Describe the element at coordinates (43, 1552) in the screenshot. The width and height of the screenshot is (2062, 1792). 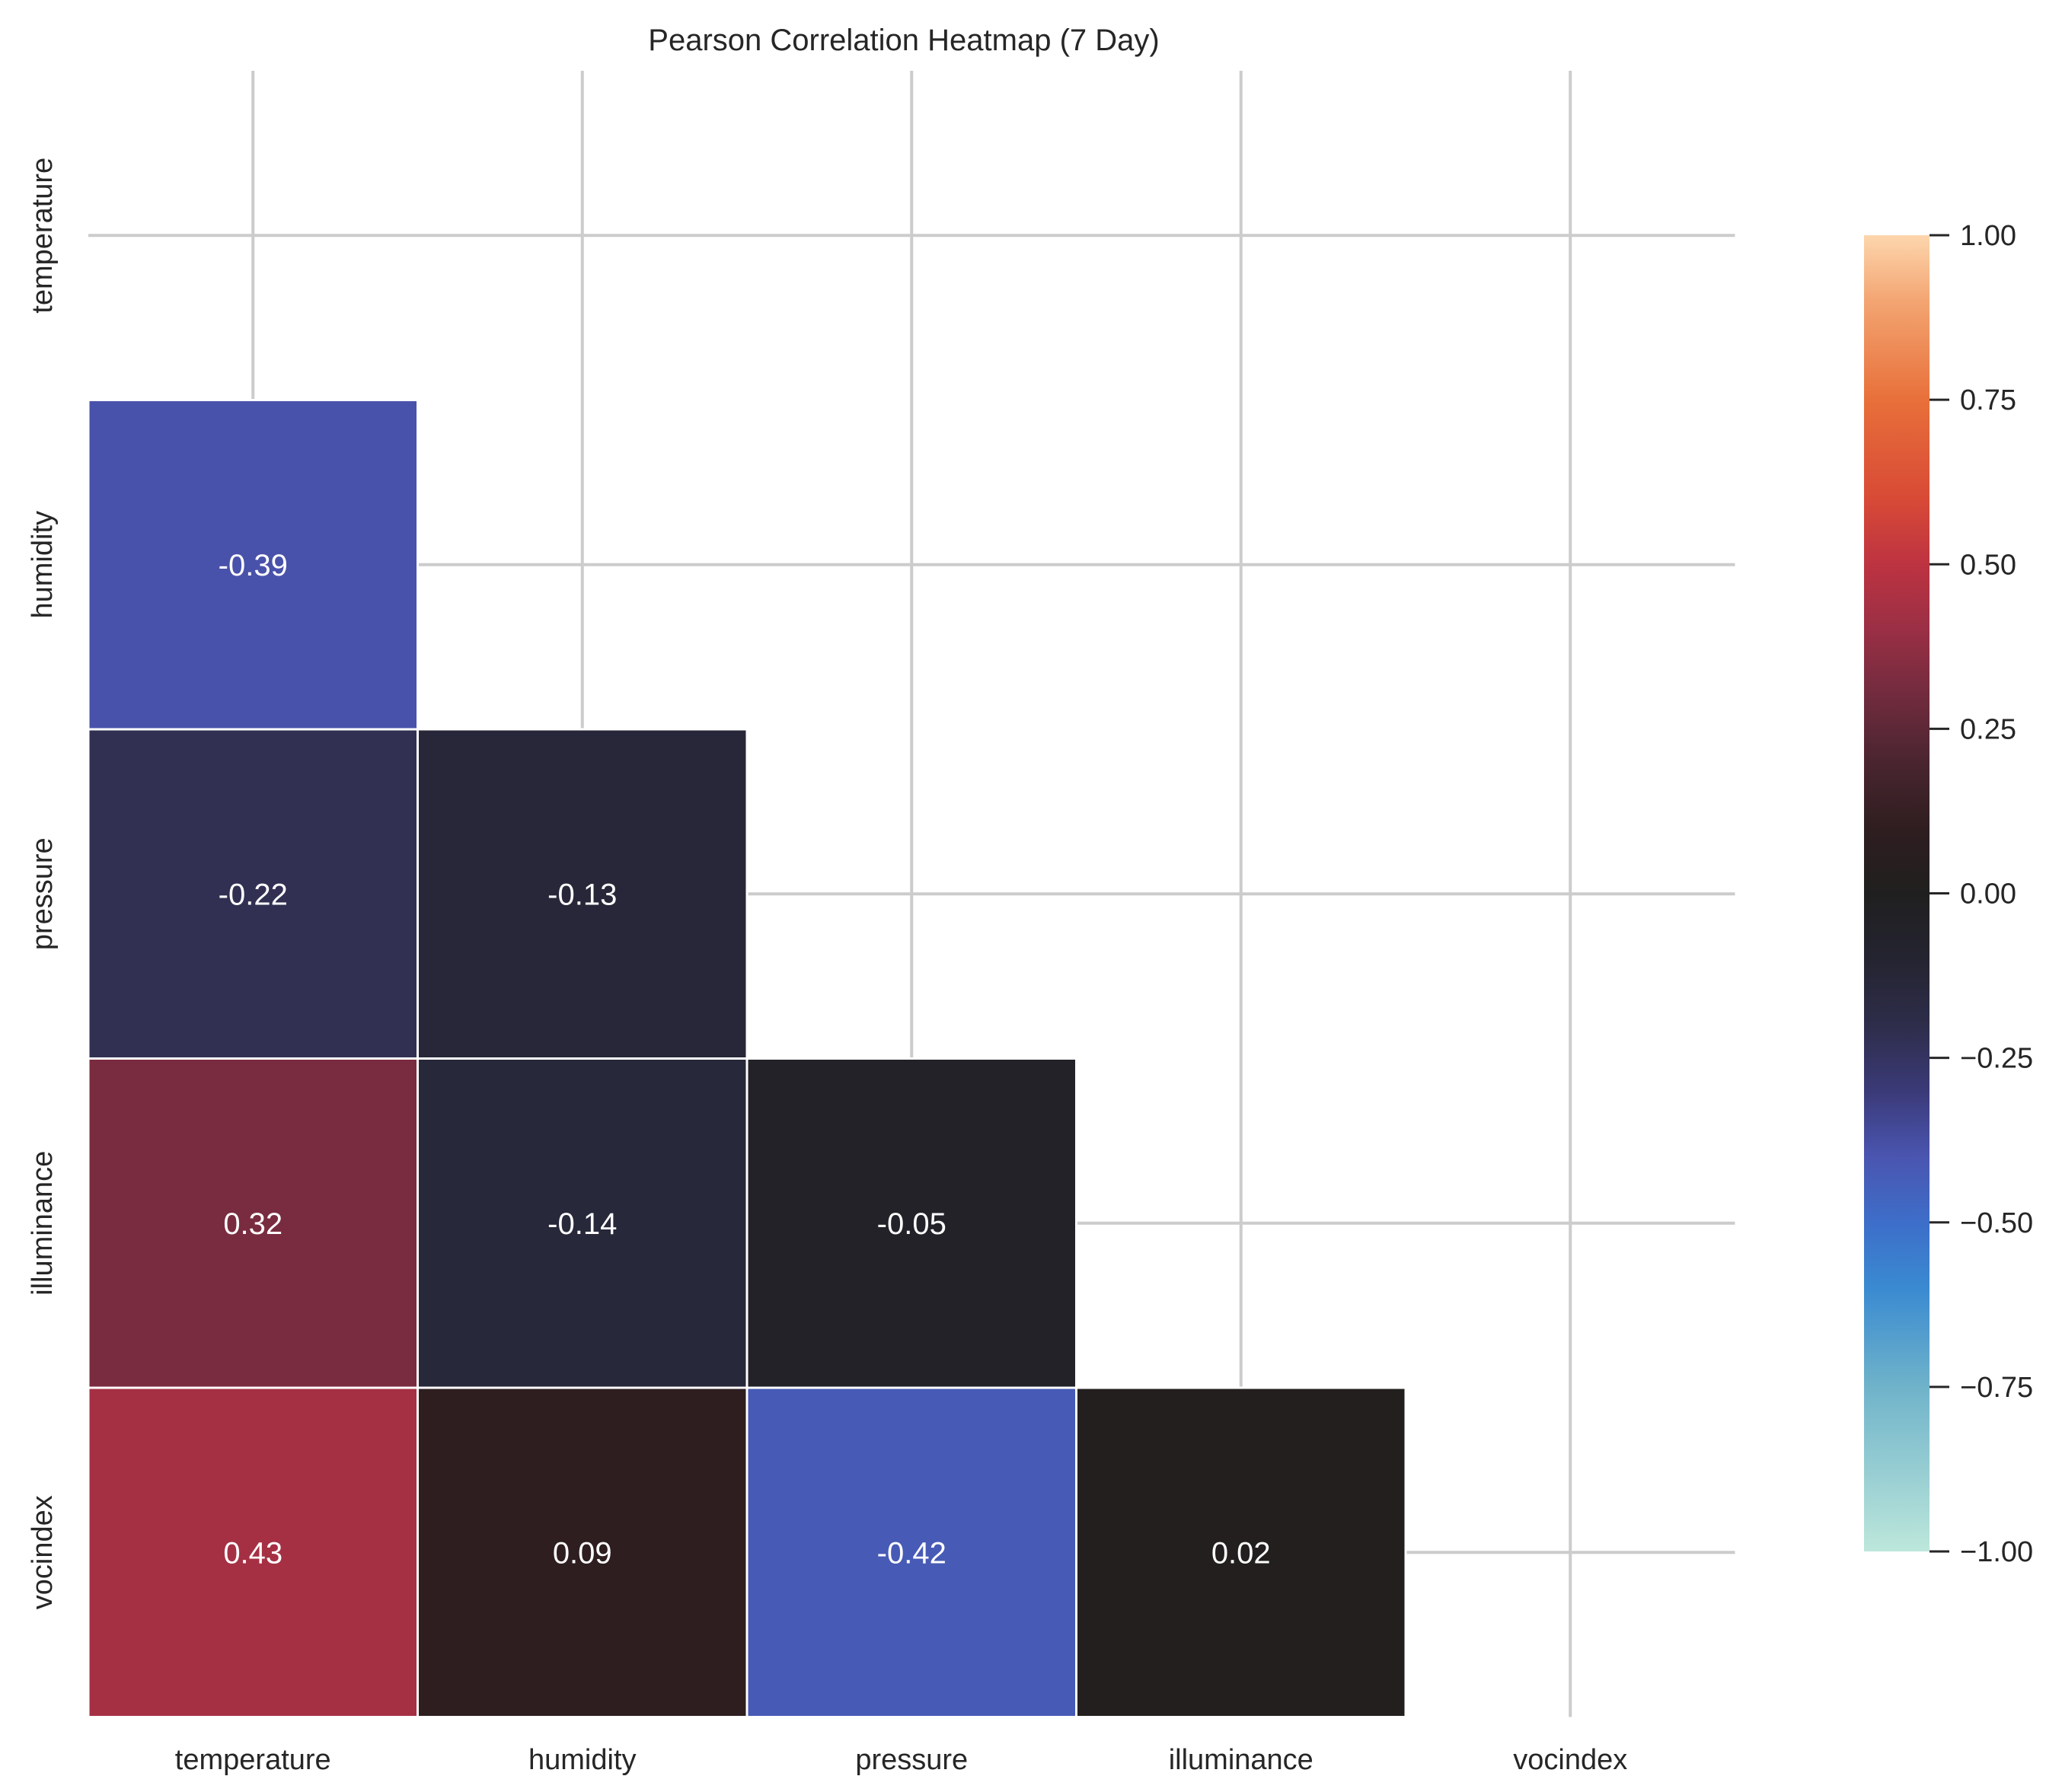
I see `y-tick-label: vocindex` at that location.